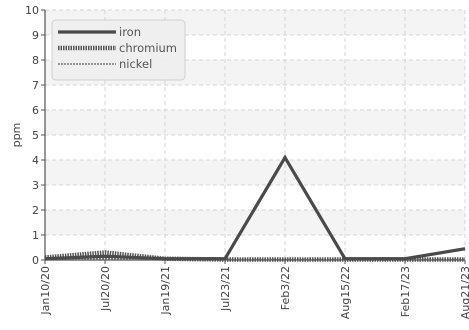 The width and height of the screenshot is (469, 330). Describe the element at coordinates (35, 185) in the screenshot. I see `y-tick-label: 3` at that location.